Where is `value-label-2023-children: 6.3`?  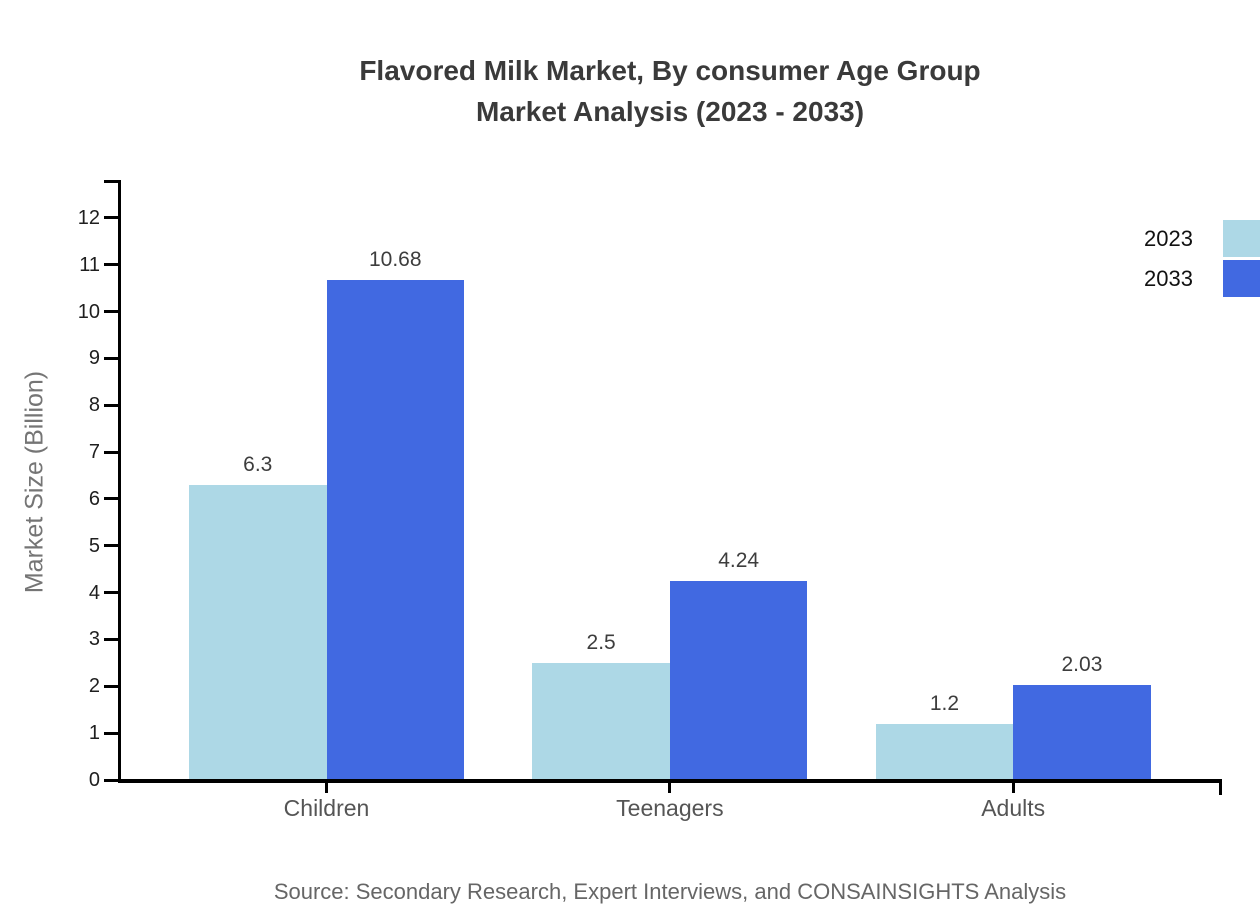 value-label-2023-children: 6.3 is located at coordinates (258, 464).